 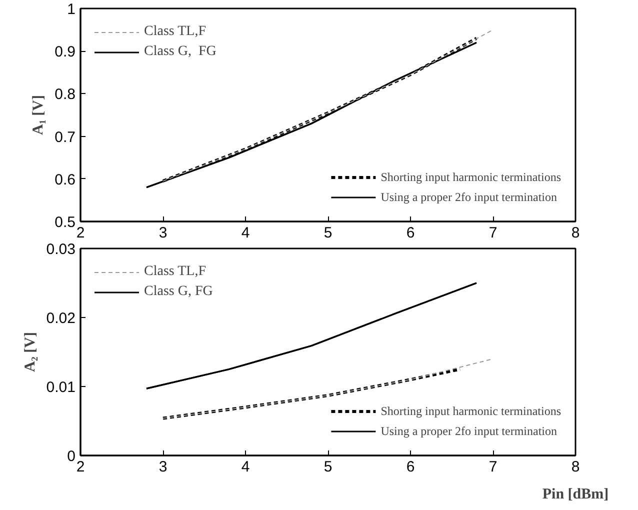 I want to click on y-axis-title: A₂ [V], so click(x=30, y=352).